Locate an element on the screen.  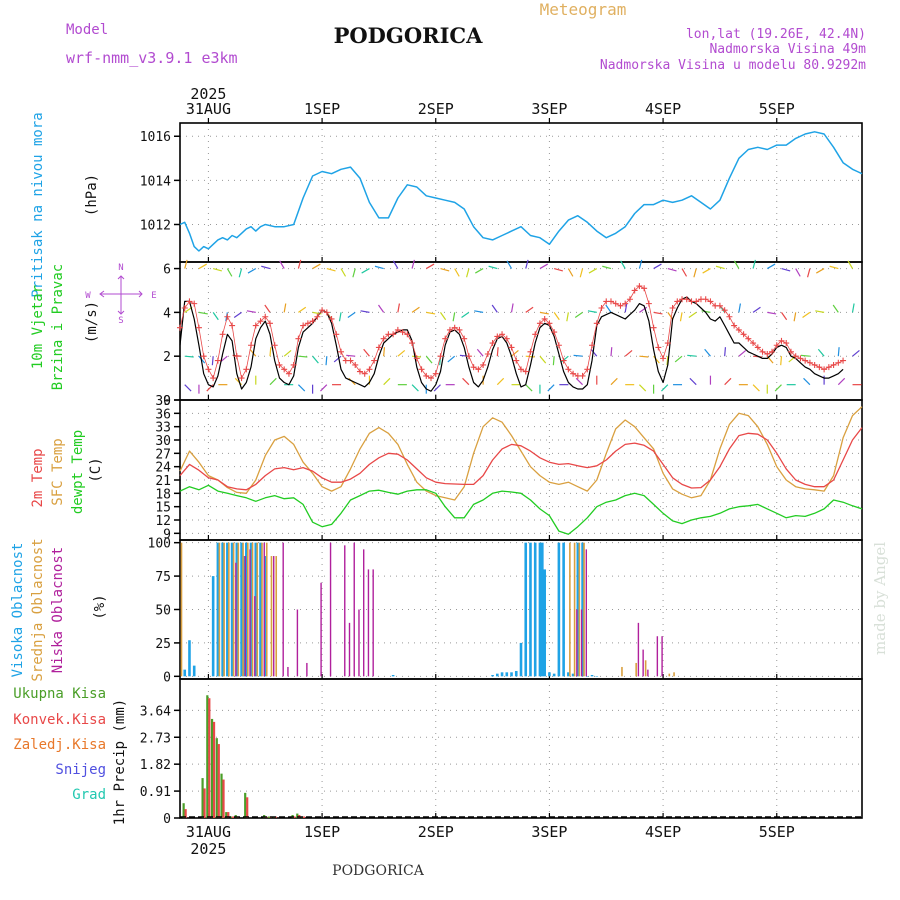
panel-pressure: 1012 1014 1016 is located at coordinates (501, 192).